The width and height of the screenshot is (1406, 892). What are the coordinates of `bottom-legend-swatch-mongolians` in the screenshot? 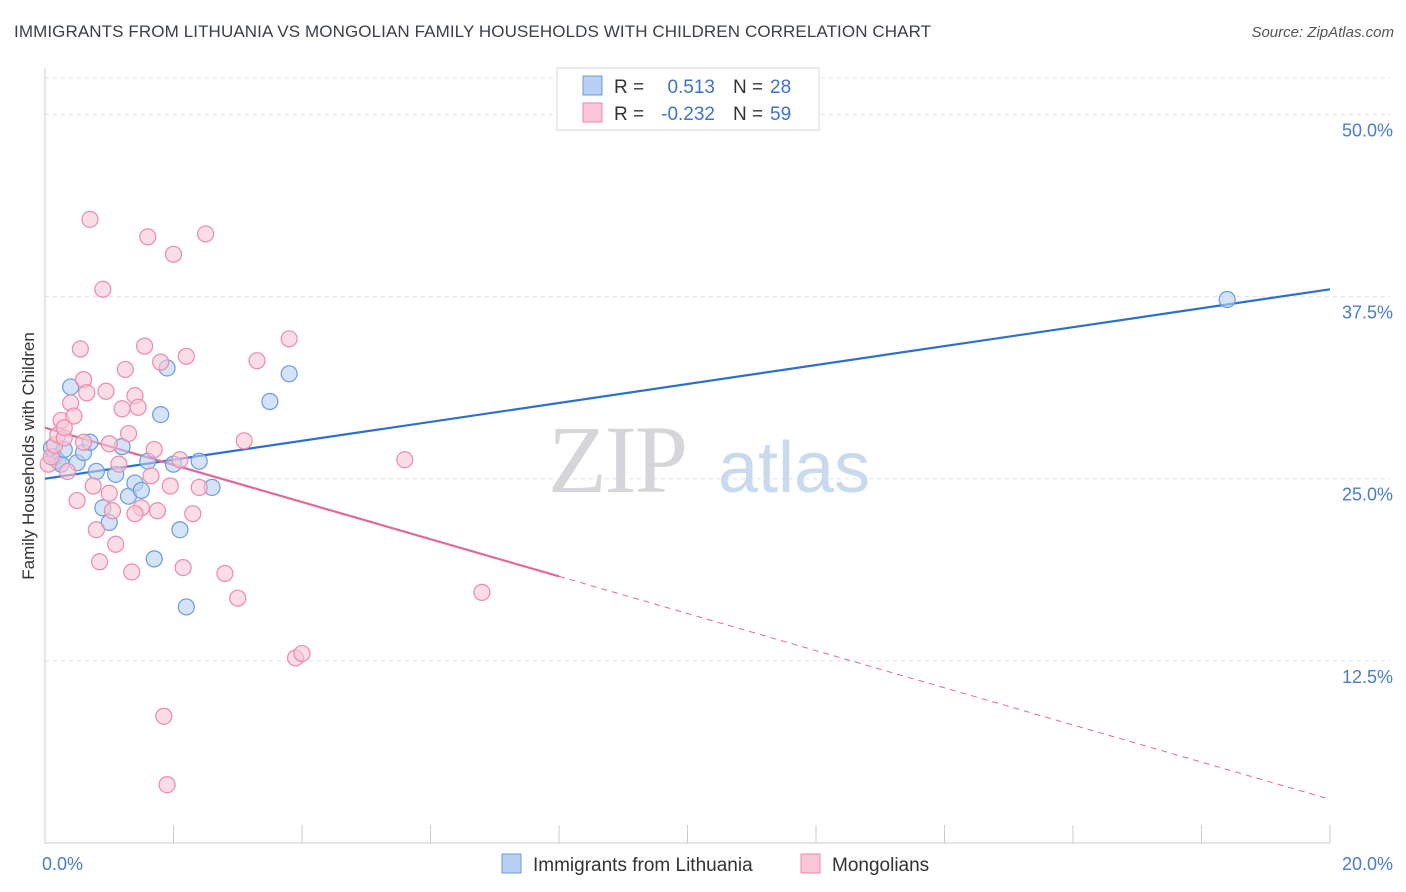 It's located at (810, 863).